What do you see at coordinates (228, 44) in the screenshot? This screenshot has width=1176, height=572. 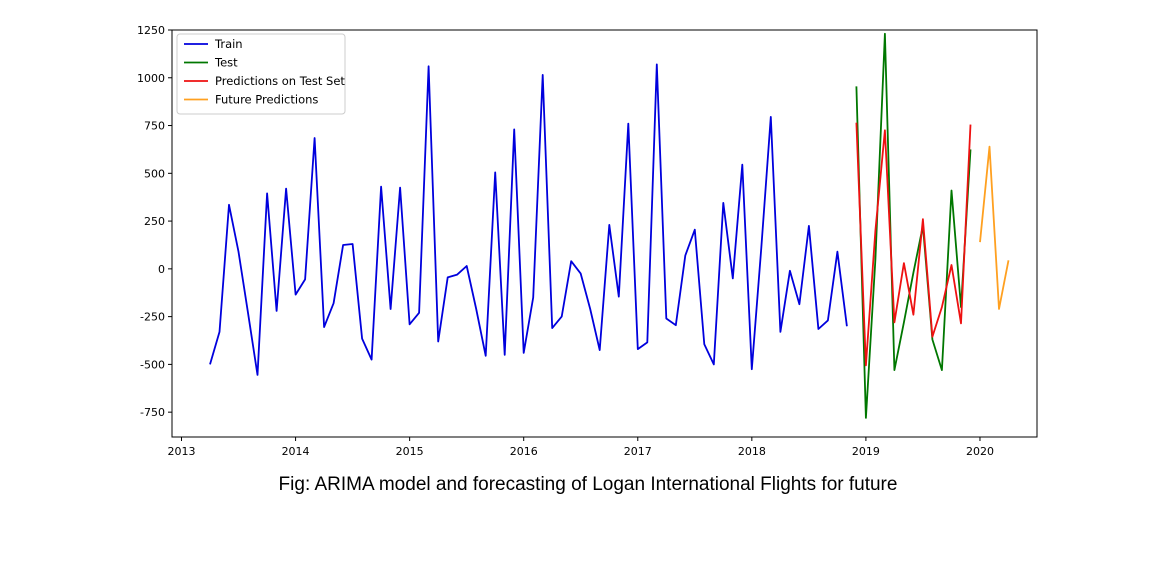 I see `legend-label: Train` at bounding box center [228, 44].